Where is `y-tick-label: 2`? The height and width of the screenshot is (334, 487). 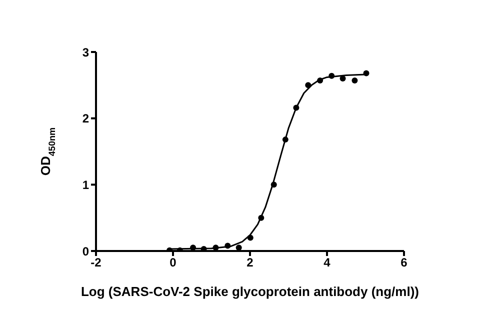 y-tick-label: 2 is located at coordinates (86, 119).